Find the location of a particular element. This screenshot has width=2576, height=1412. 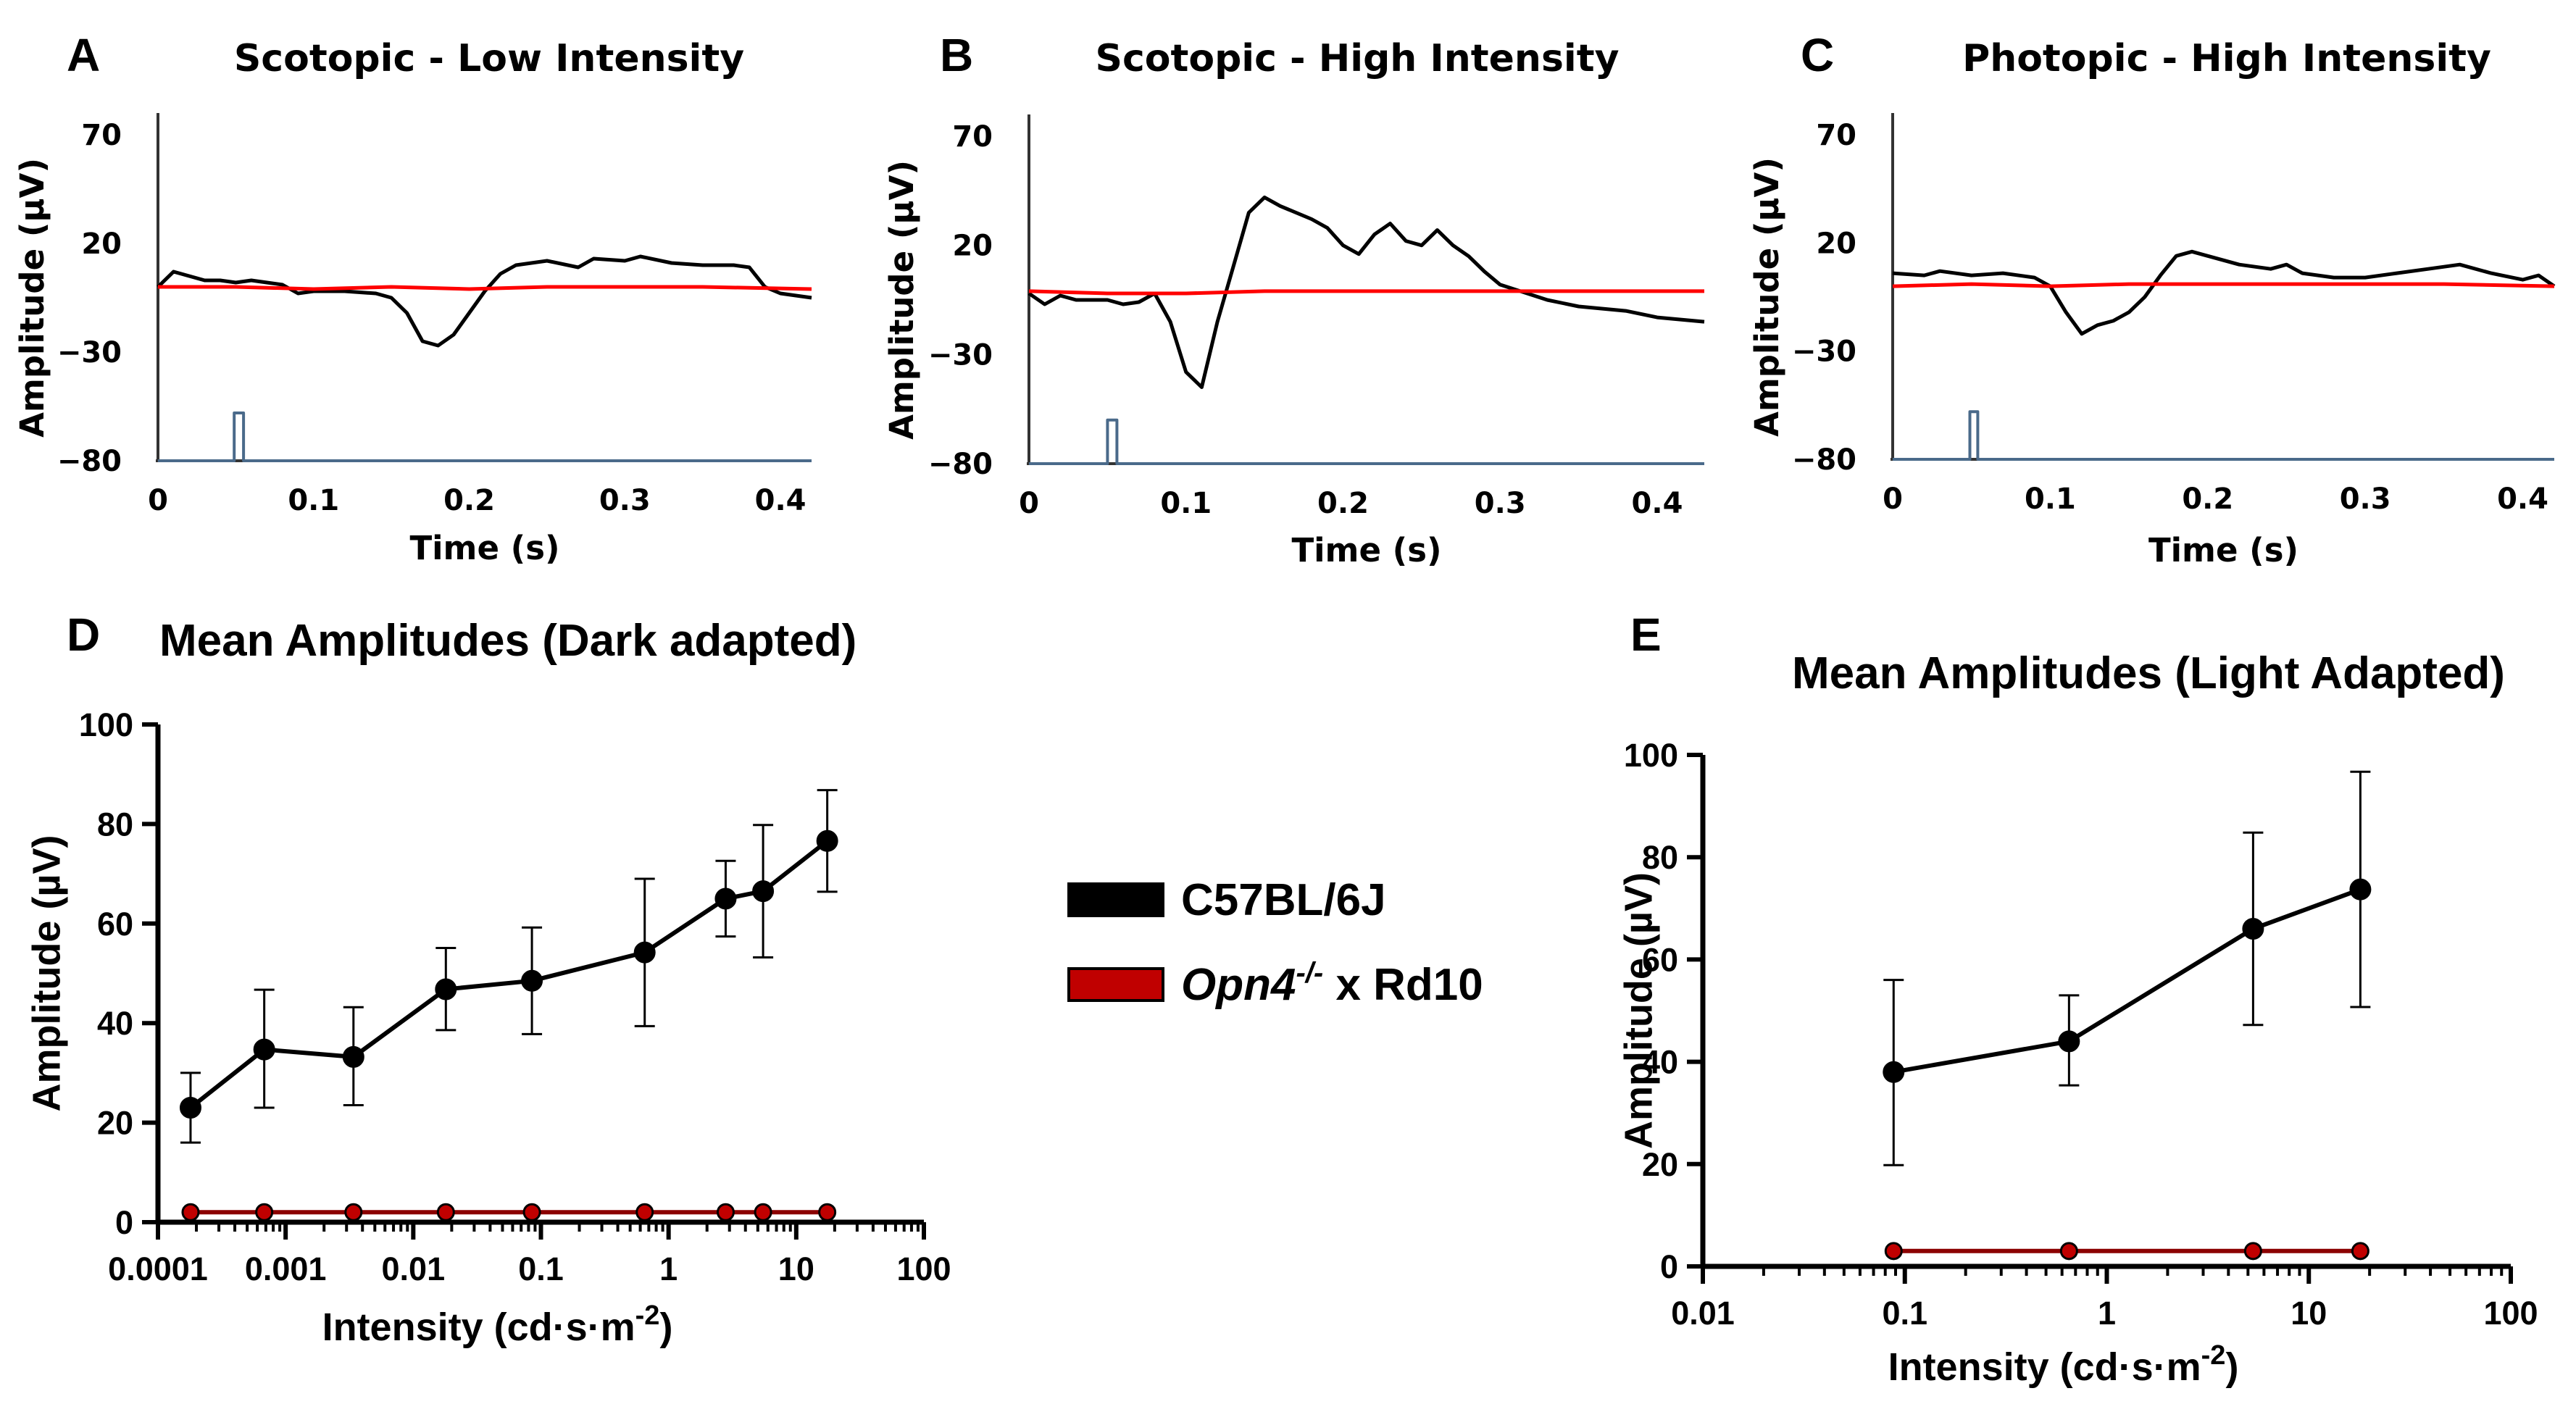

panel-b-x-tick-label: 0.1 is located at coordinates (1186, 504).